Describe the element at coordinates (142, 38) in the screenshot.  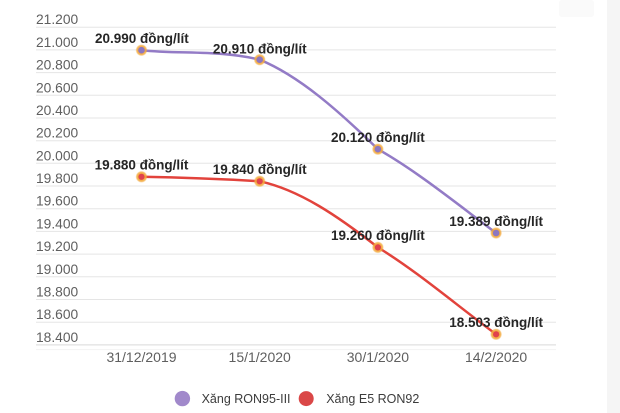
I see `svg-text: 20.990 đồng/lít` at that location.